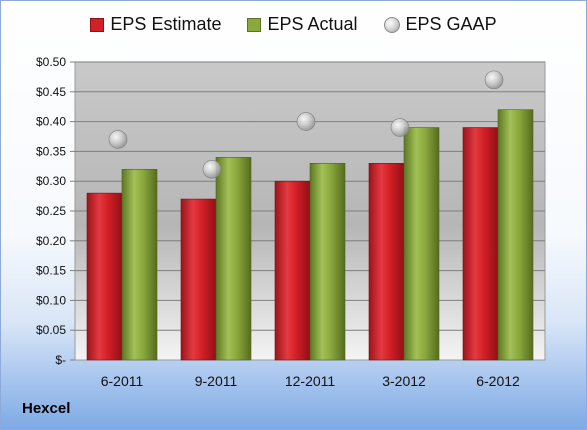 This screenshot has height=430, width=587. Describe the element at coordinates (51, 271) in the screenshot. I see `y-tick-label: $0.15` at that location.